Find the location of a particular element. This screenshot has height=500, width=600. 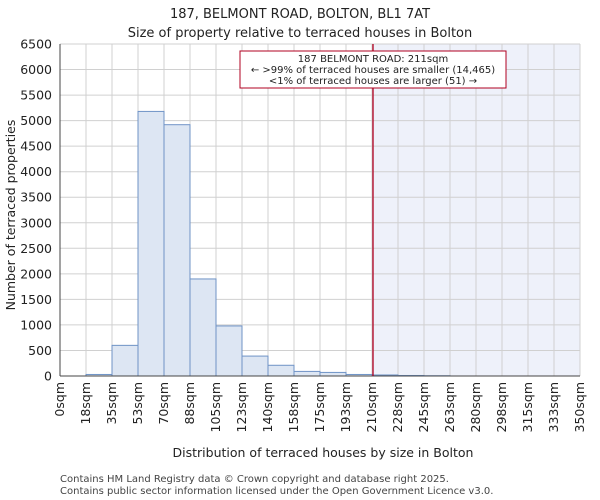

x-tick-label: 53sqm is located at coordinates (137, 403).